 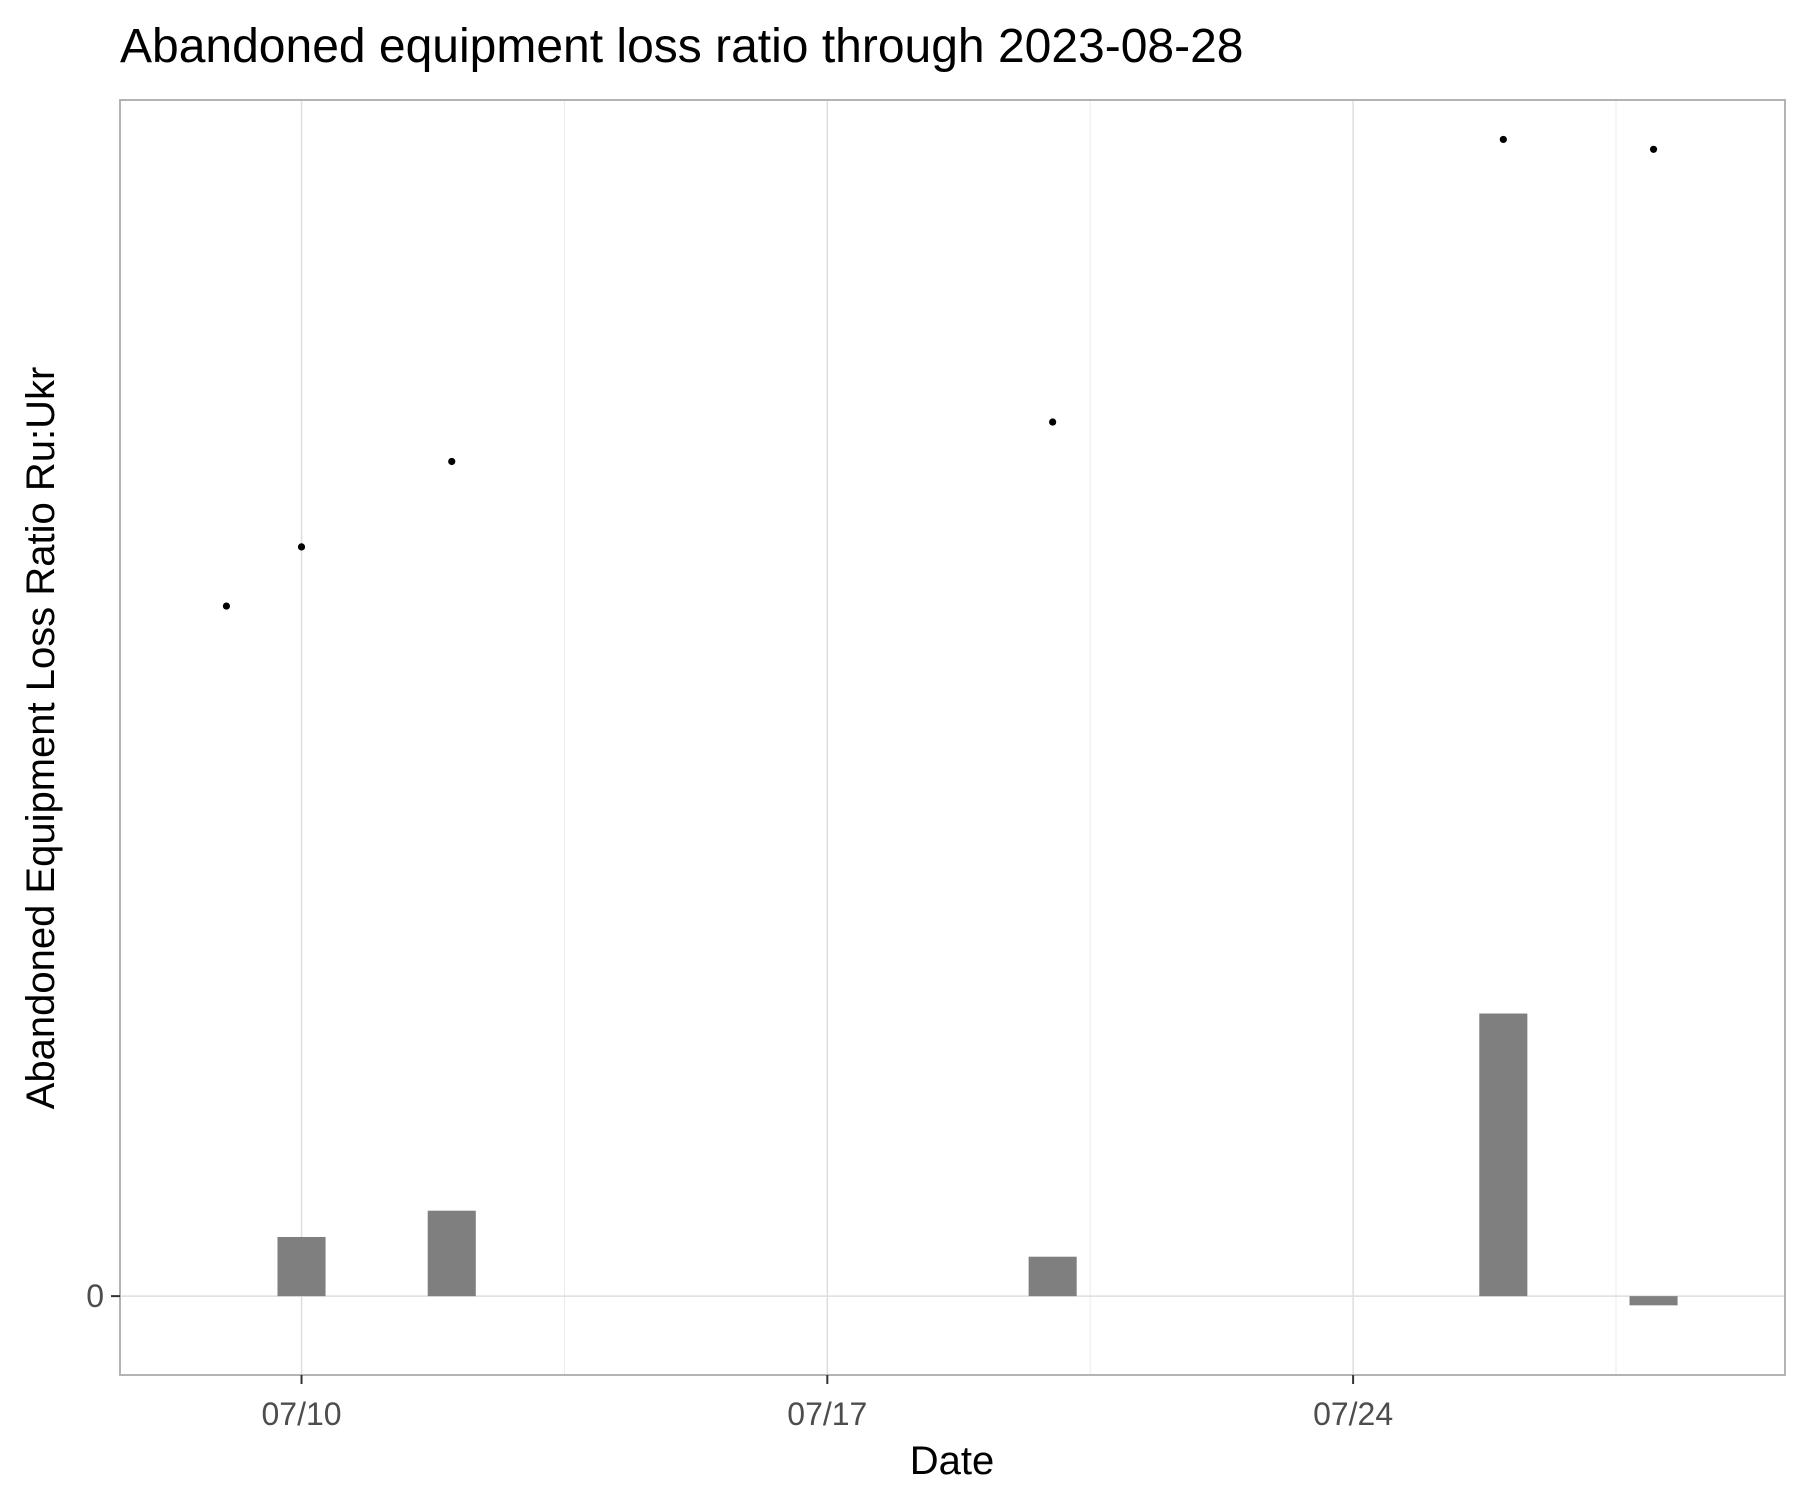 What do you see at coordinates (952, 1461) in the screenshot?
I see `x-axis-title: Date` at bounding box center [952, 1461].